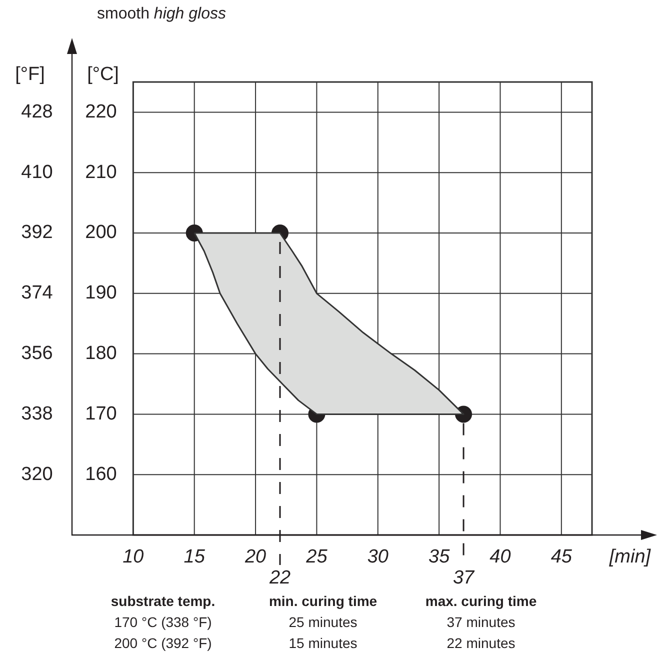 This screenshot has width=664, height=660. What do you see at coordinates (323, 600) in the screenshot?
I see `text: min. curing time` at bounding box center [323, 600].